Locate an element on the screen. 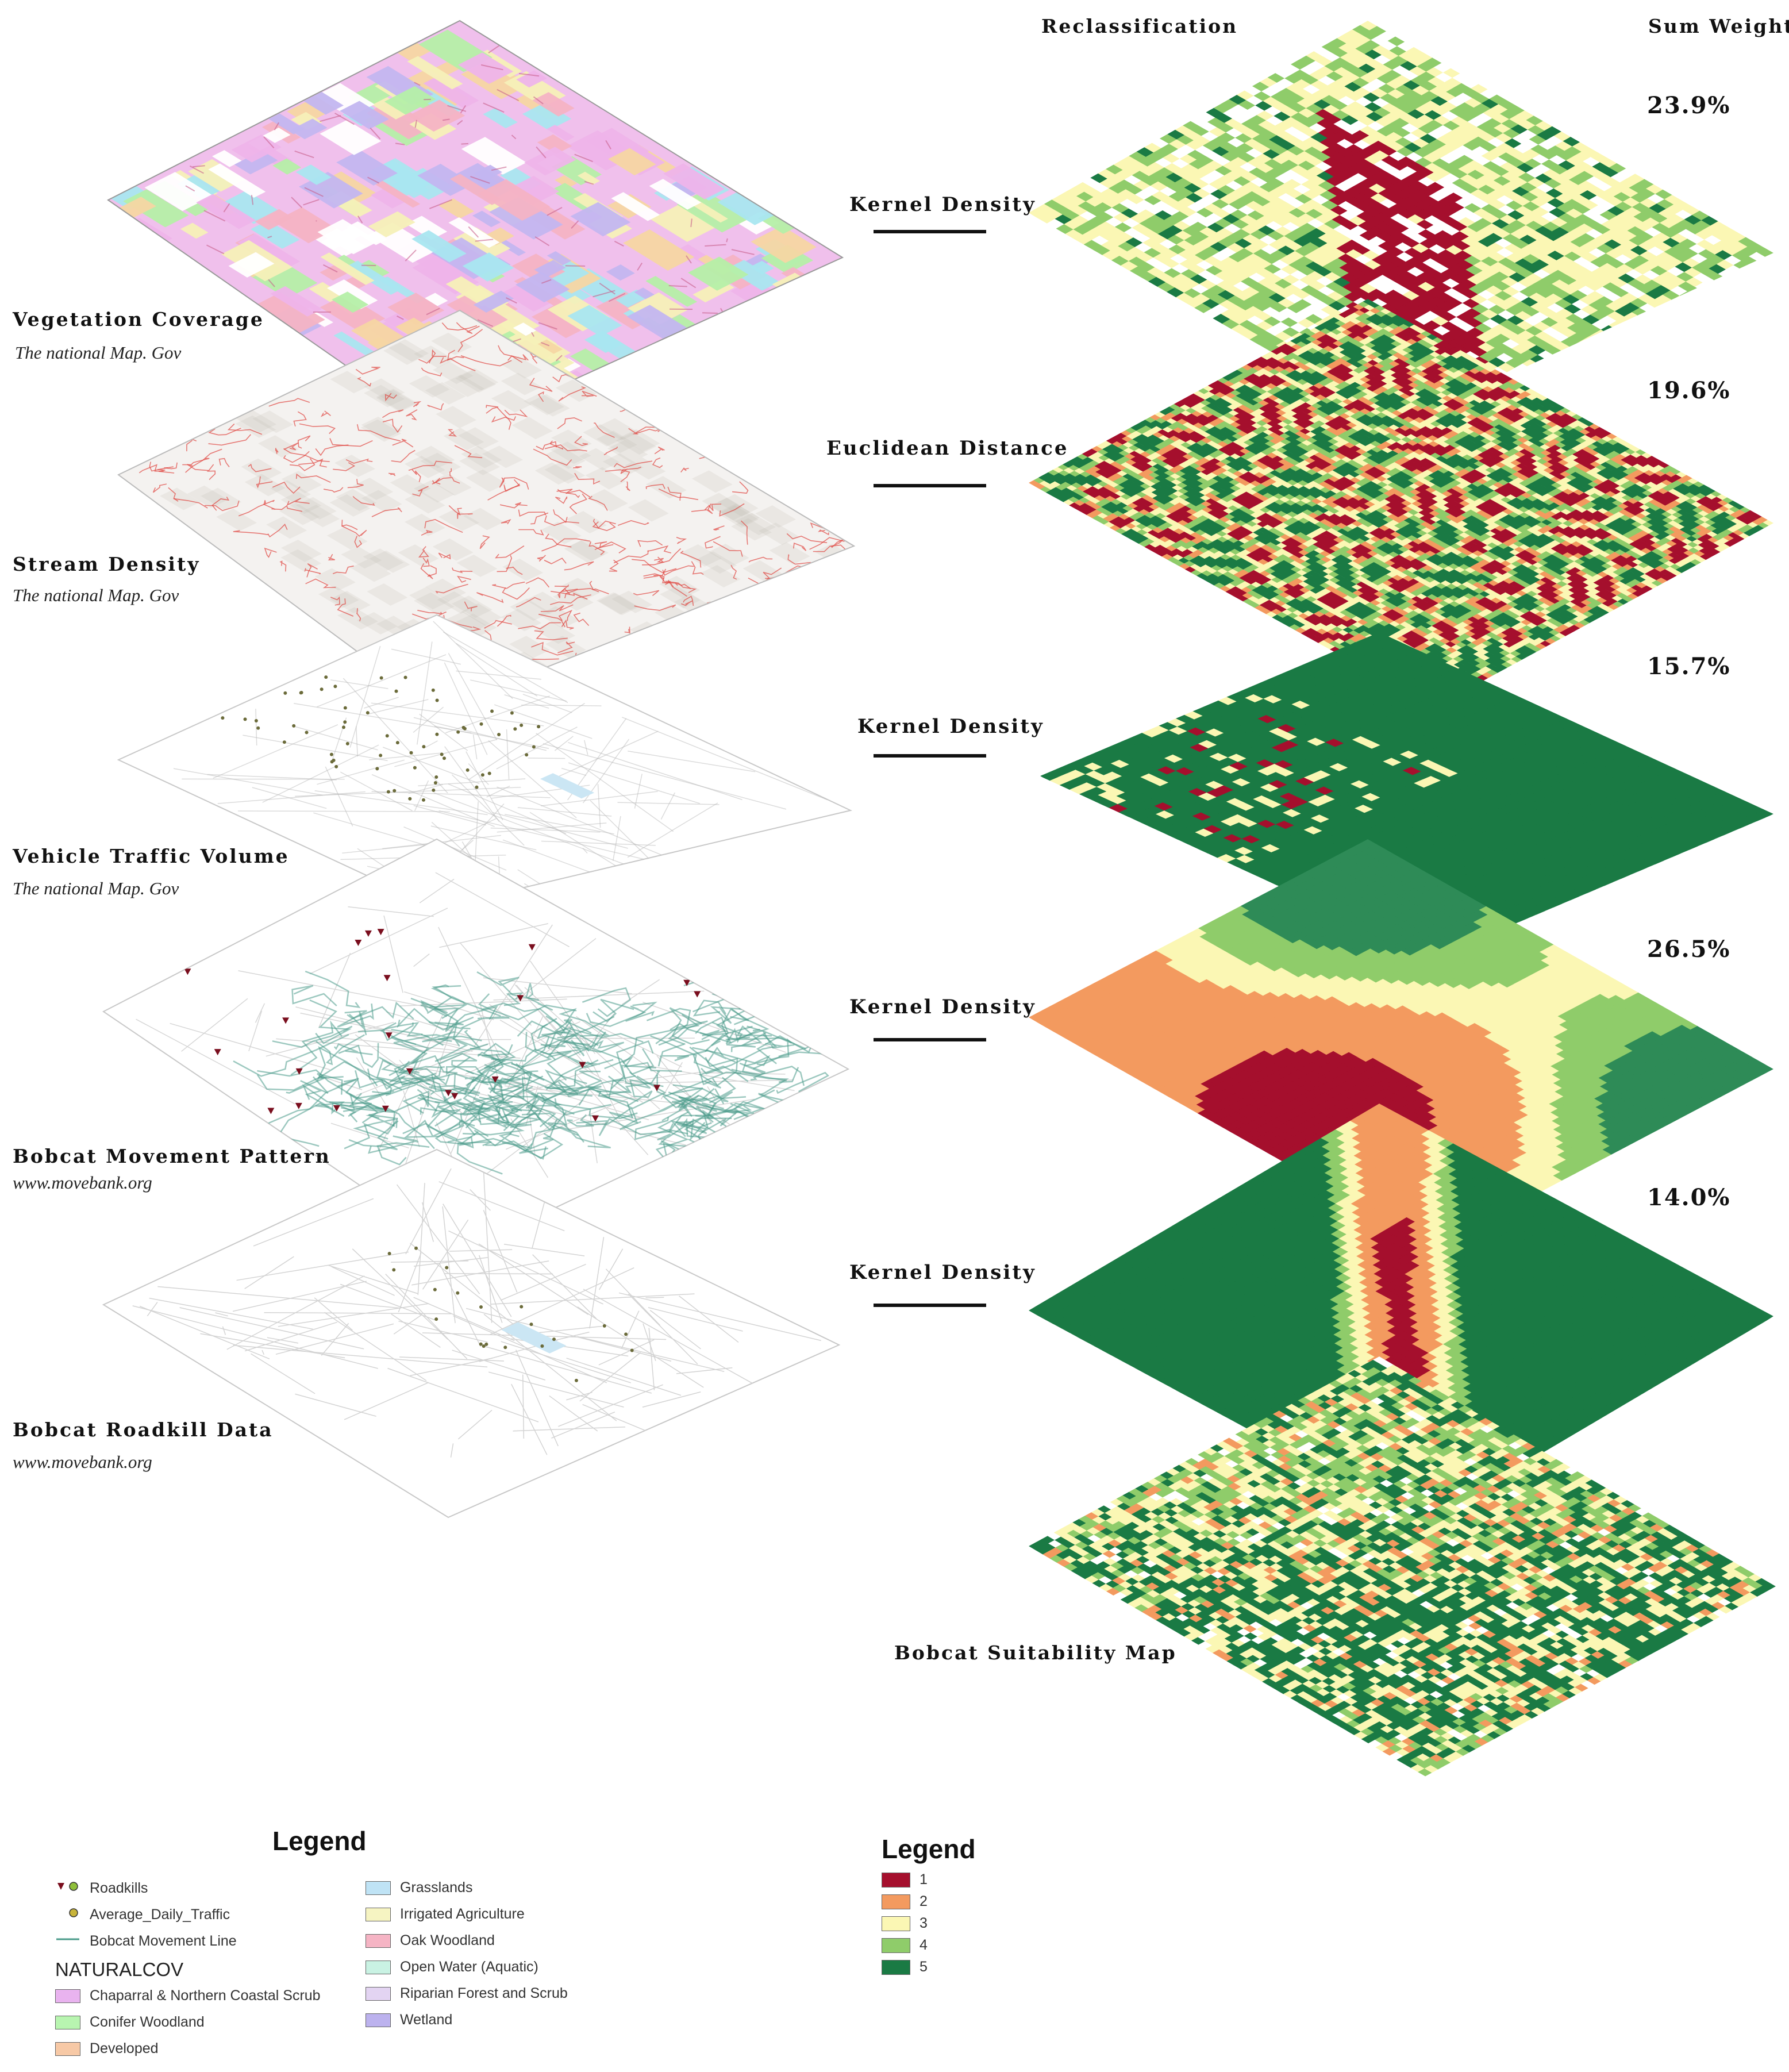 The width and height of the screenshot is (1789, 2072). legend-label: 3 is located at coordinates (923, 1923).